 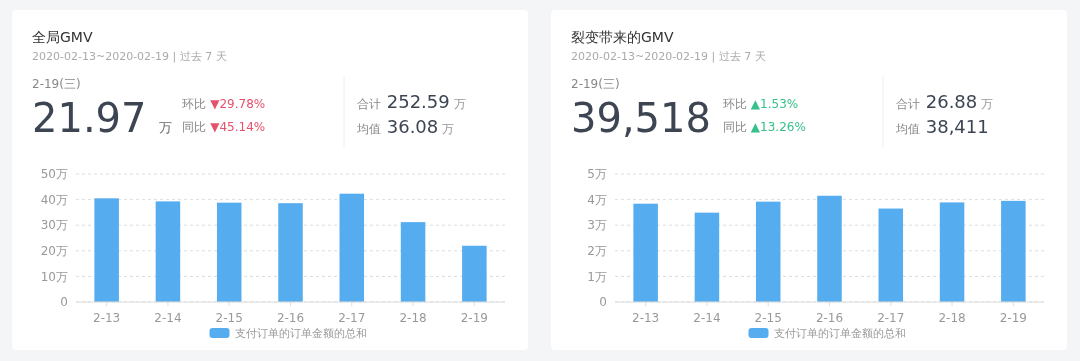 What do you see at coordinates (54, 199) in the screenshot?
I see `y-tick-label: 40万` at bounding box center [54, 199].